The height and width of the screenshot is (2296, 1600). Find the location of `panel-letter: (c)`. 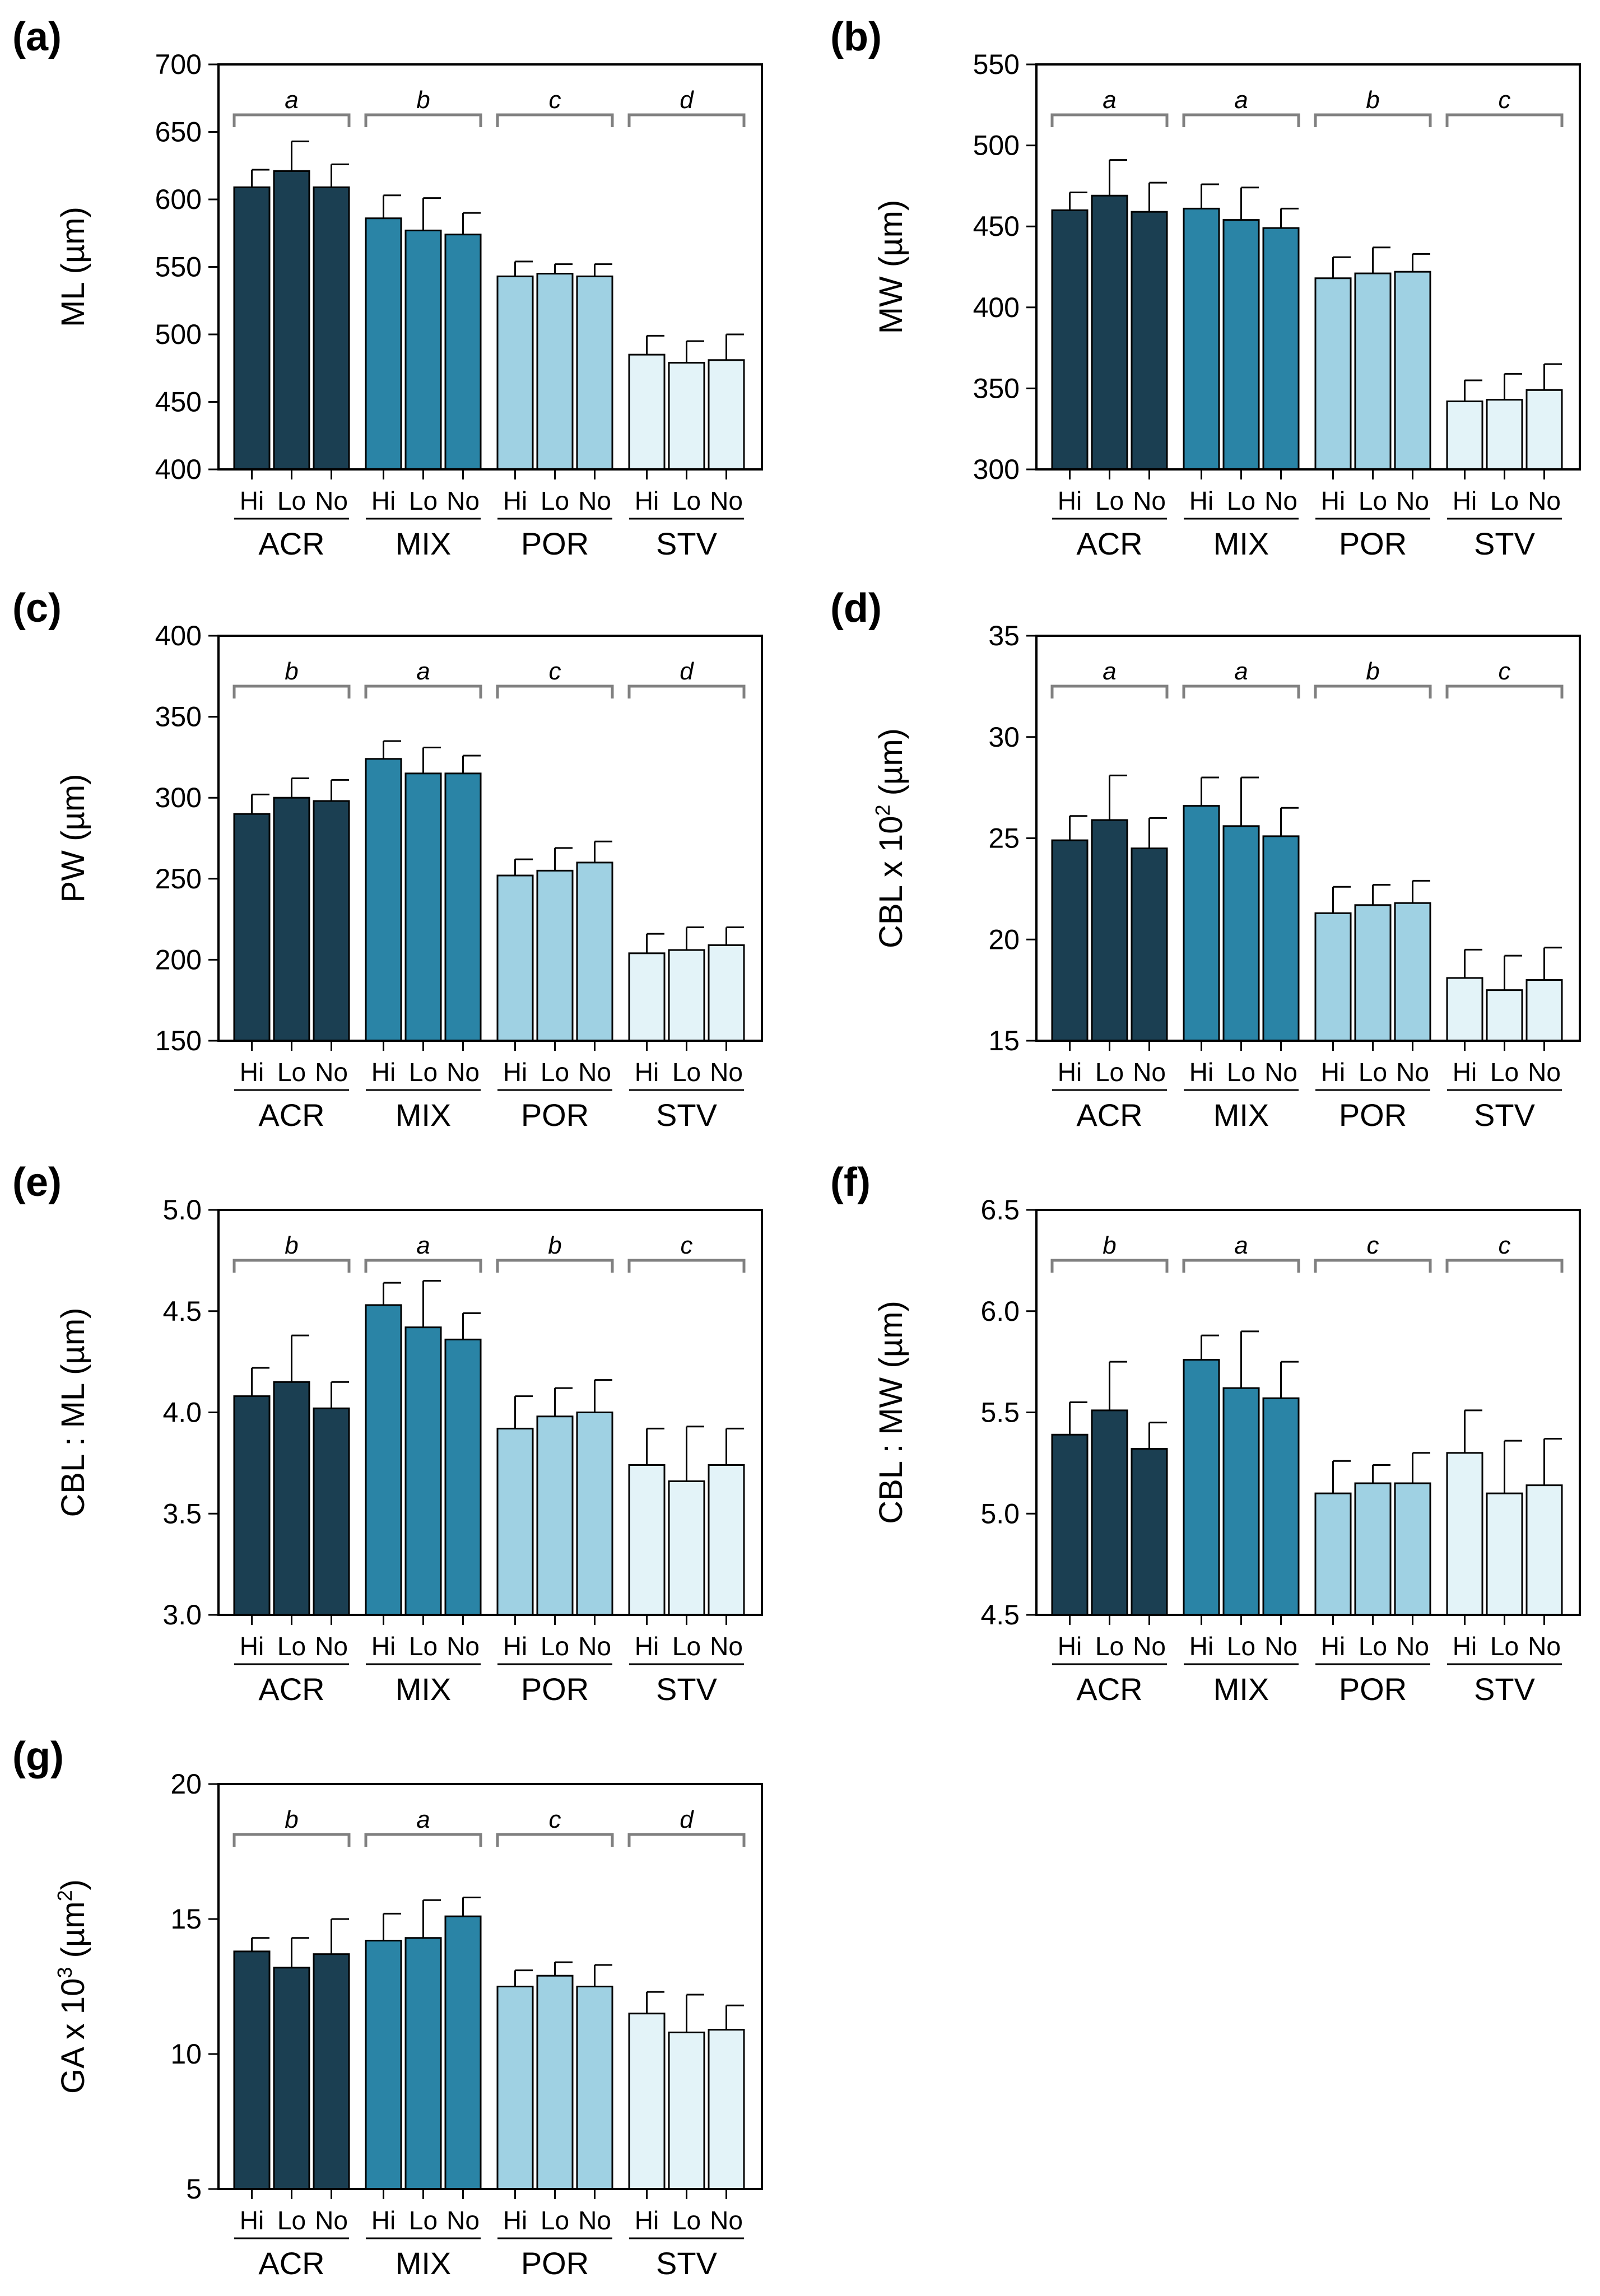

panel-letter: (c) is located at coordinates (37, 608).